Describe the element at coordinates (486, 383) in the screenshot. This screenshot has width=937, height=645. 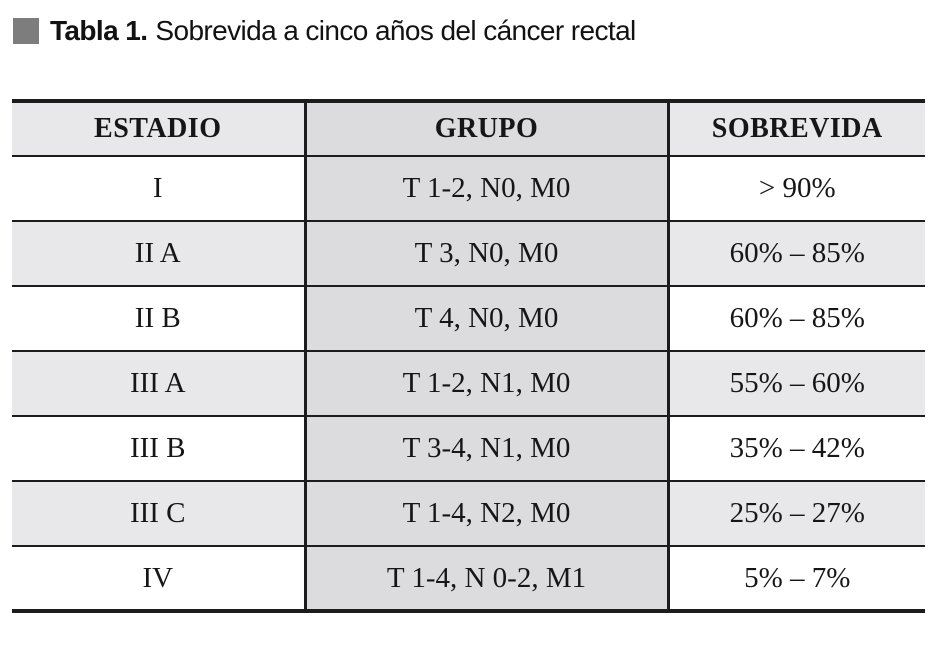
I see `cell-grupo: T 1-2, N1, M0` at that location.